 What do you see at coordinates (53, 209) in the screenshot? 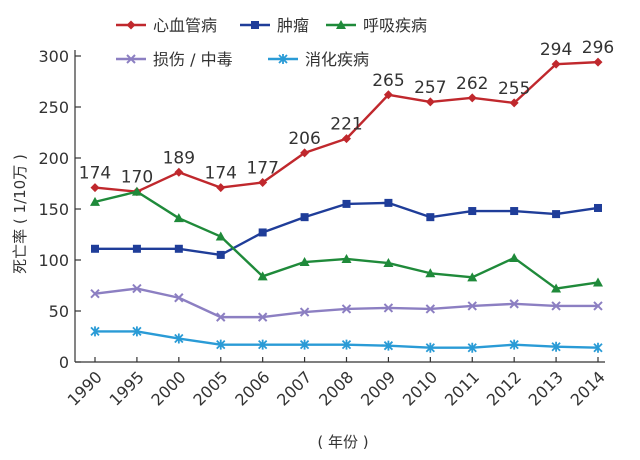
I see `y-tick-label: 150` at bounding box center [53, 209].